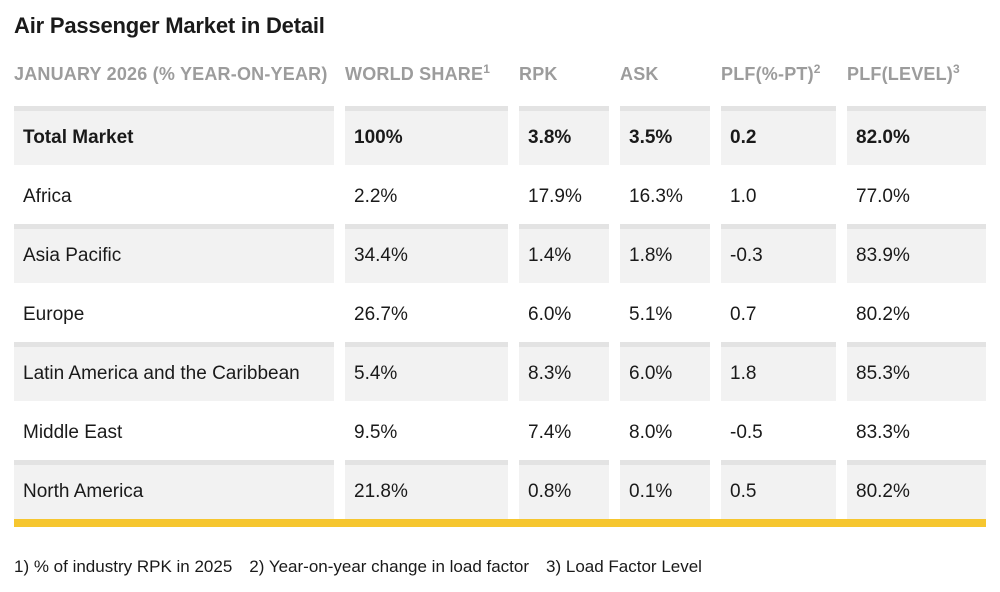 The height and width of the screenshot is (592, 1000). Describe the element at coordinates (564, 489) in the screenshot. I see `value-cell: 0.8%` at that location.